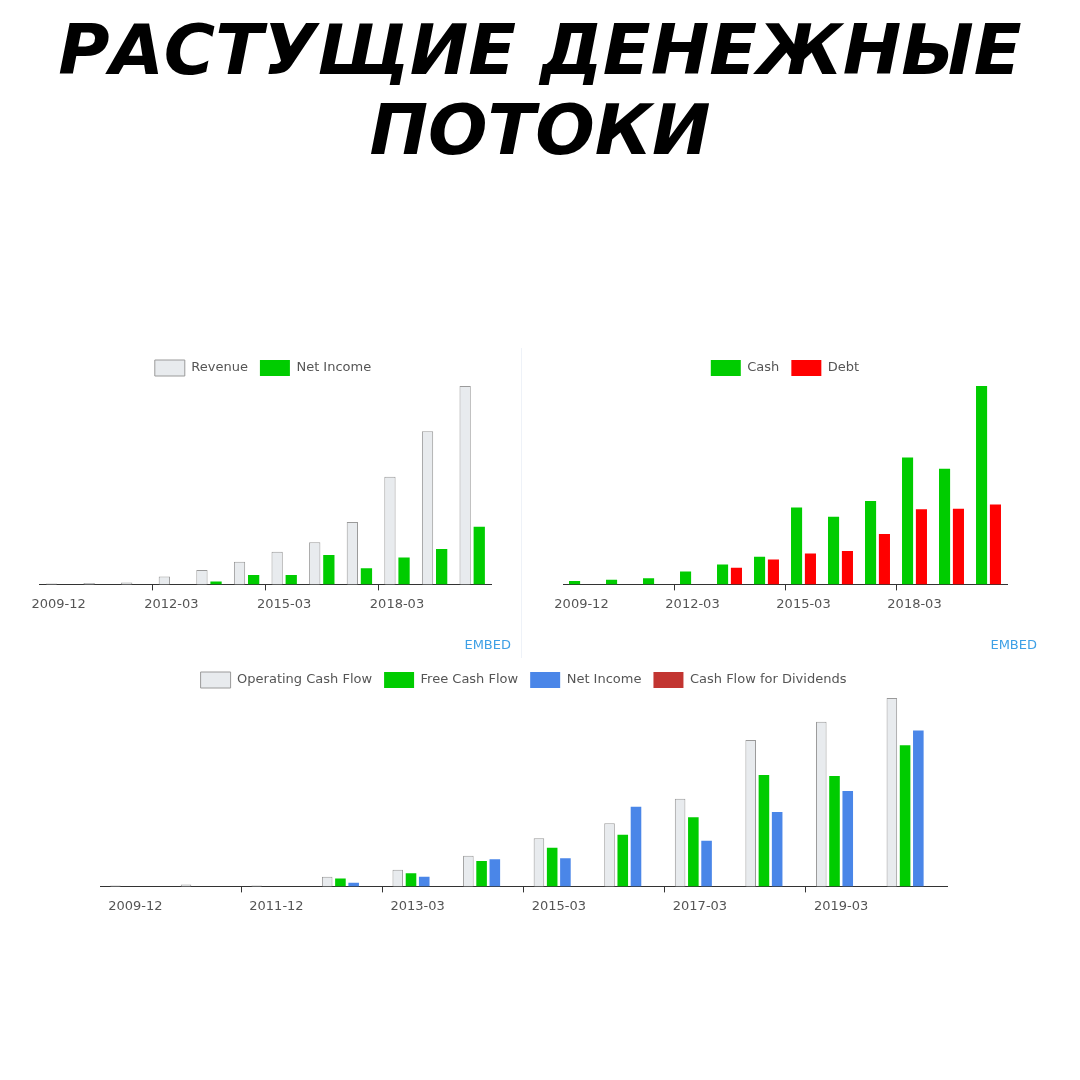 Image resolution: width=1080 pixels, height=1080 pixels. Describe the element at coordinates (700, 905) in the screenshot. I see `x-tick-label: 2017-03` at that location.